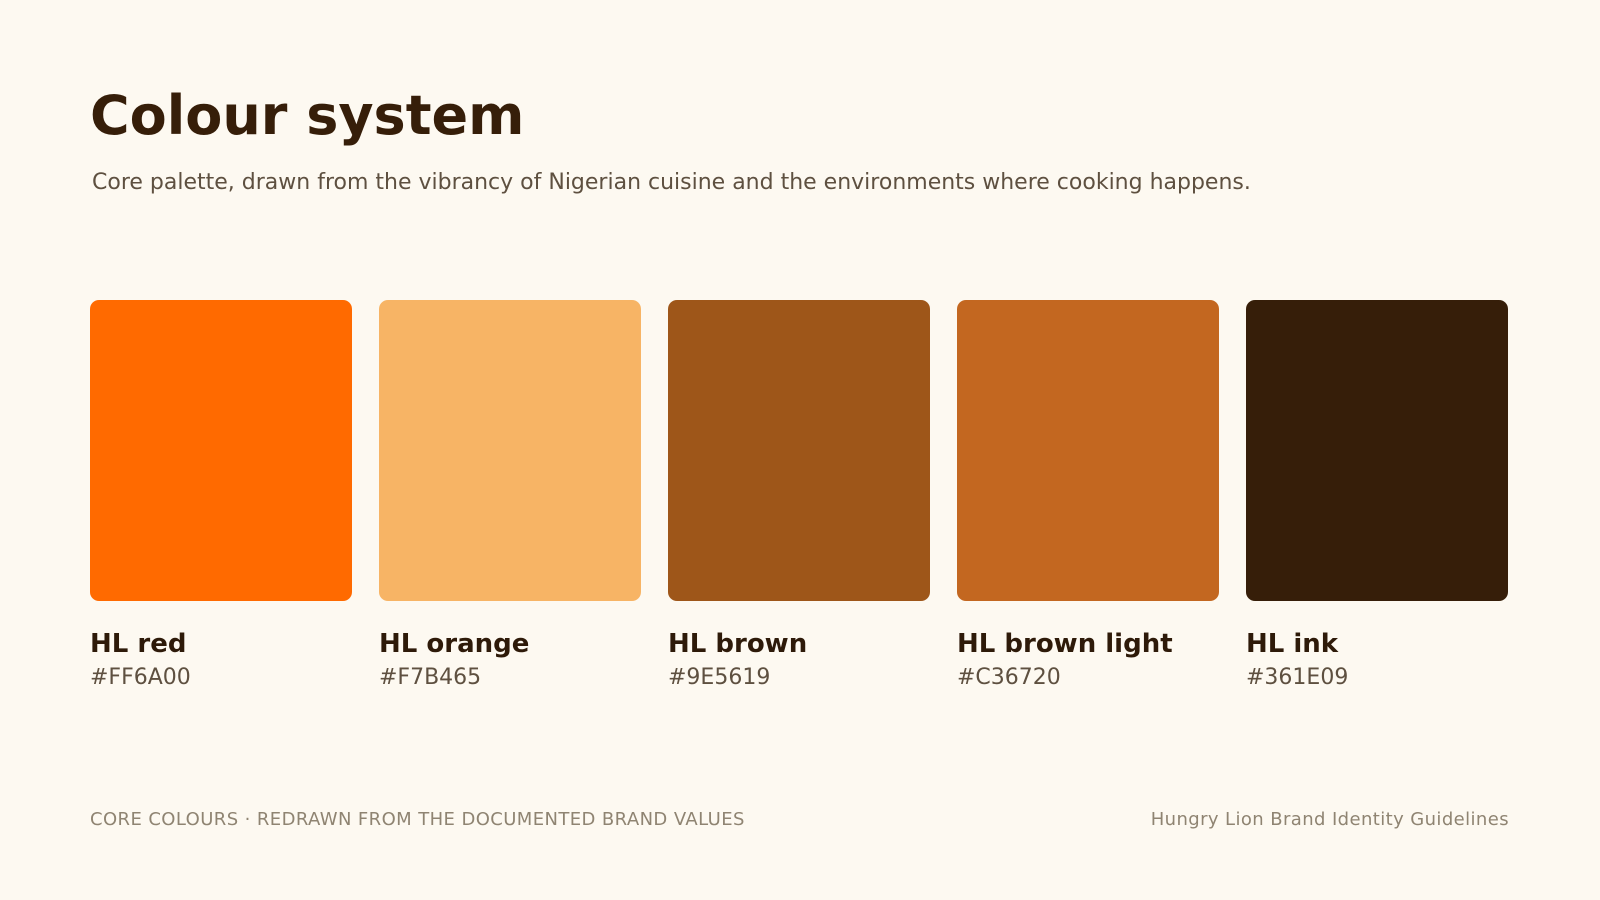 The width and height of the screenshot is (1600, 900). I want to click on page-title: Colour system, so click(307, 115).